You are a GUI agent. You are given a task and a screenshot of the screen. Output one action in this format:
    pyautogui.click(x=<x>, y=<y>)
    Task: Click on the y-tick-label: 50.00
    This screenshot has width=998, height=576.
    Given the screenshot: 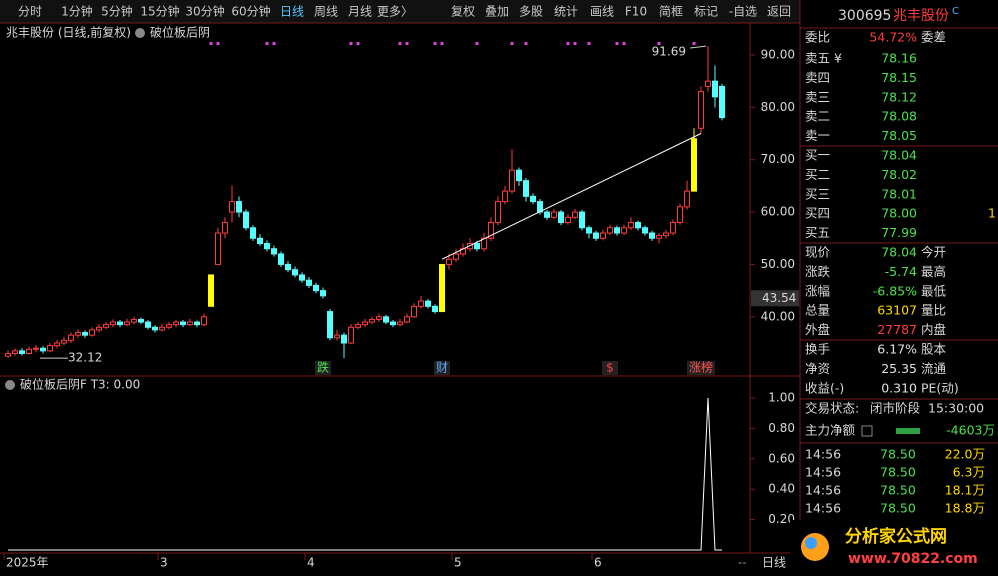 What is the action you would take?
    pyautogui.click(x=778, y=264)
    